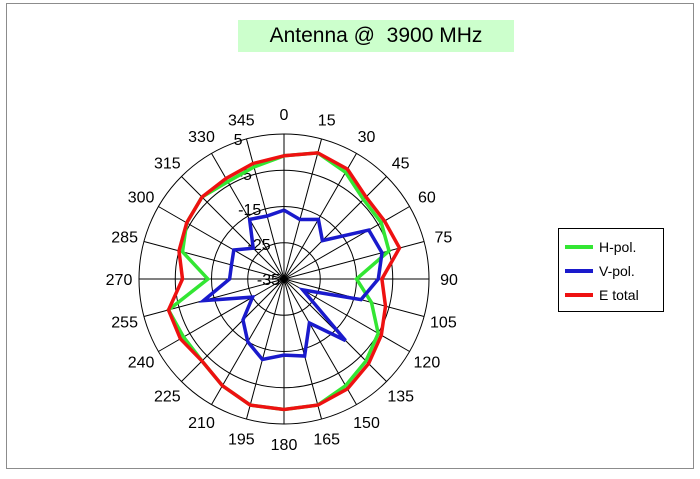 The width and height of the screenshot is (700, 479). What do you see at coordinates (284, 445) in the screenshot?
I see `angle-tick-label: 180` at bounding box center [284, 445].